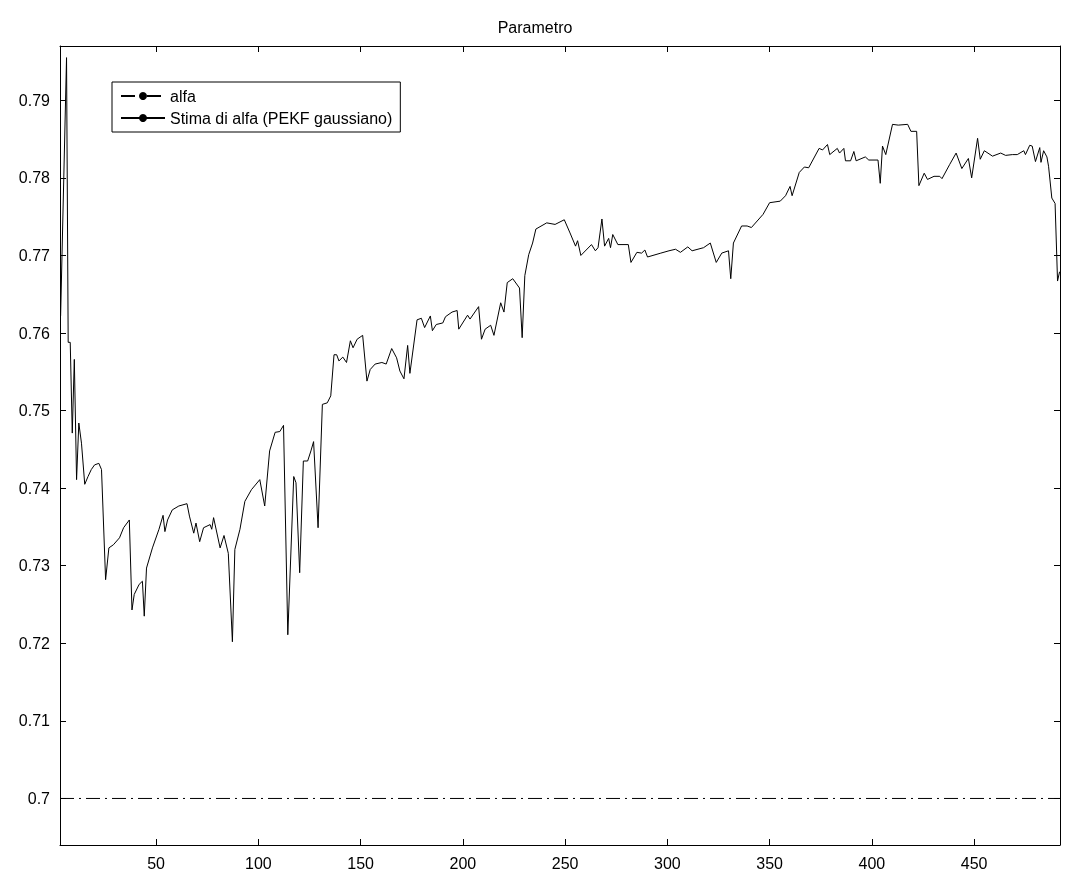 The width and height of the screenshot is (1070, 881). What do you see at coordinates (34, 333) in the screenshot?
I see `y-tick-label: 0.76` at bounding box center [34, 333].